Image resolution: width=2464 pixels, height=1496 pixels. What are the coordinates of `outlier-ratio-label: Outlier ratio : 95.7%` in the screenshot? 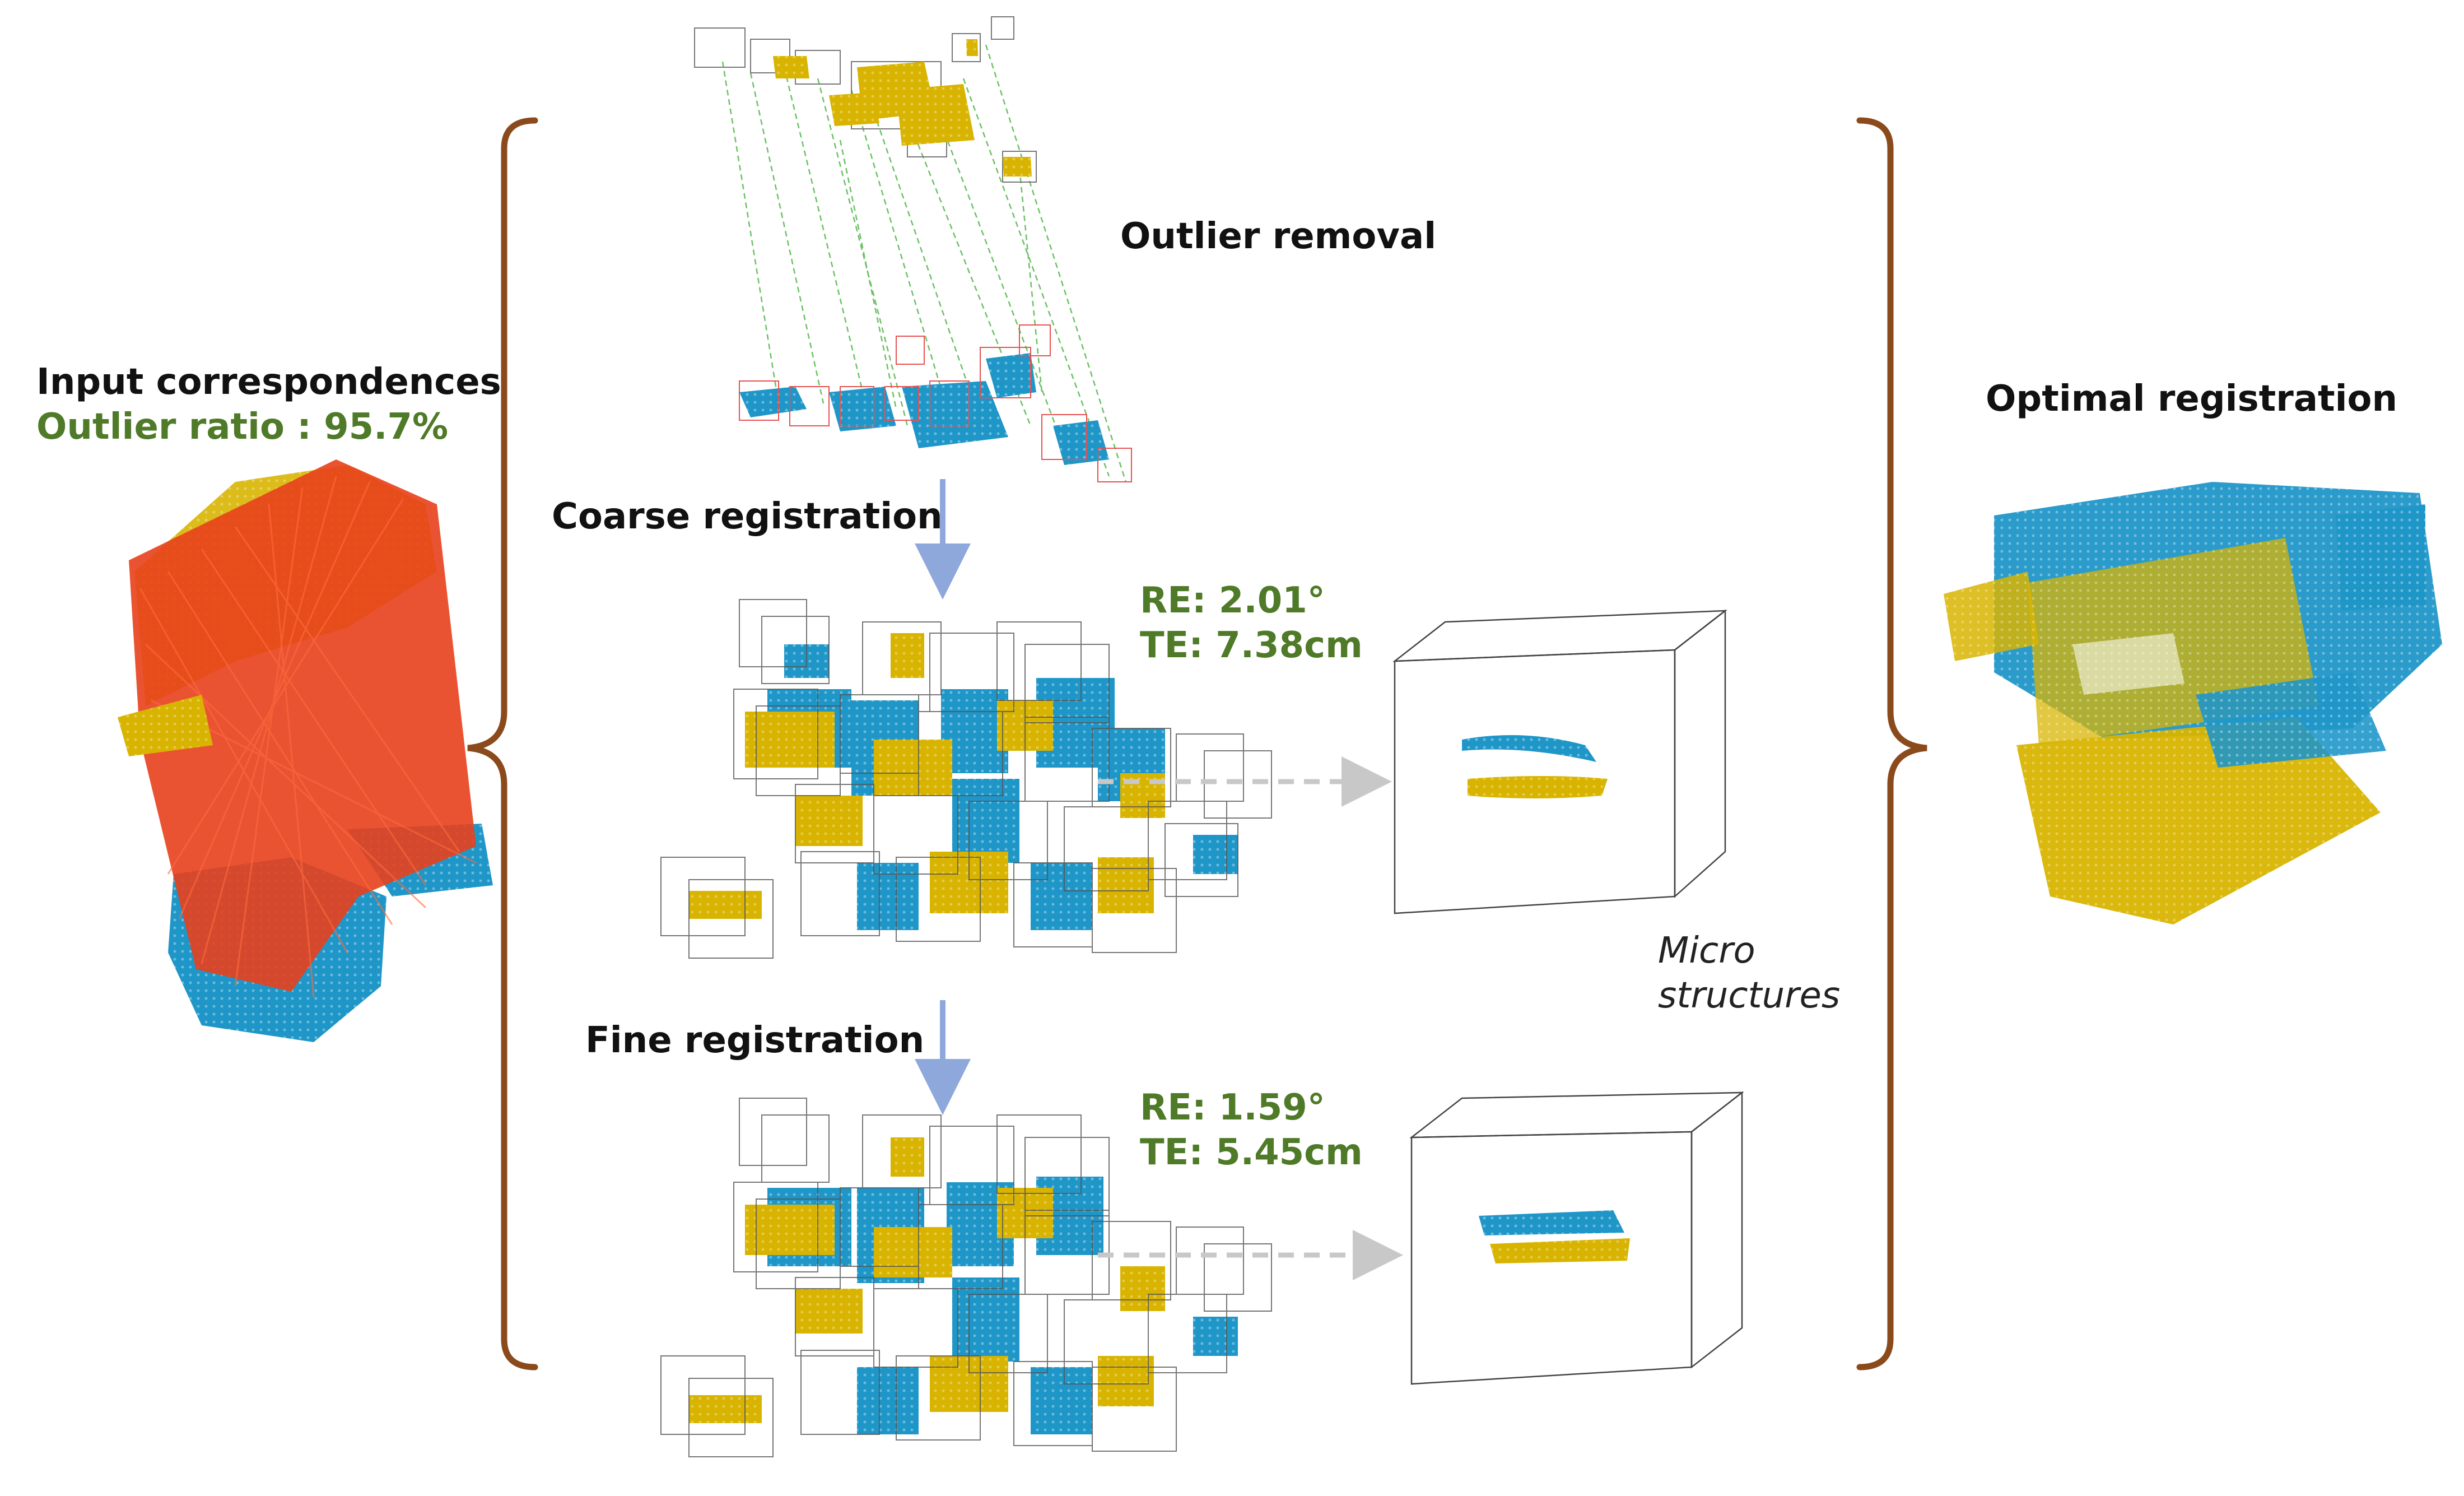 It's located at (242, 427).